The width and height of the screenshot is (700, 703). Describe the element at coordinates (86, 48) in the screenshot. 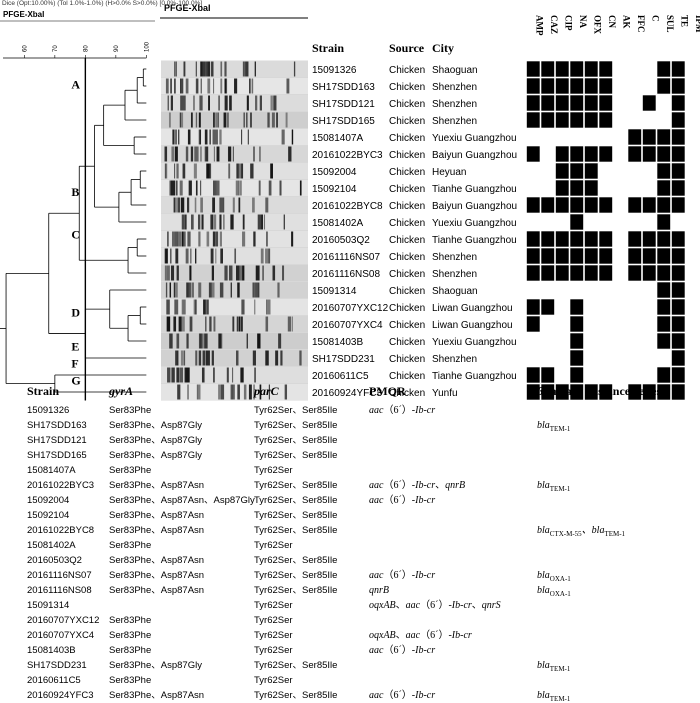

I see `scale-label-80: 80` at that location.